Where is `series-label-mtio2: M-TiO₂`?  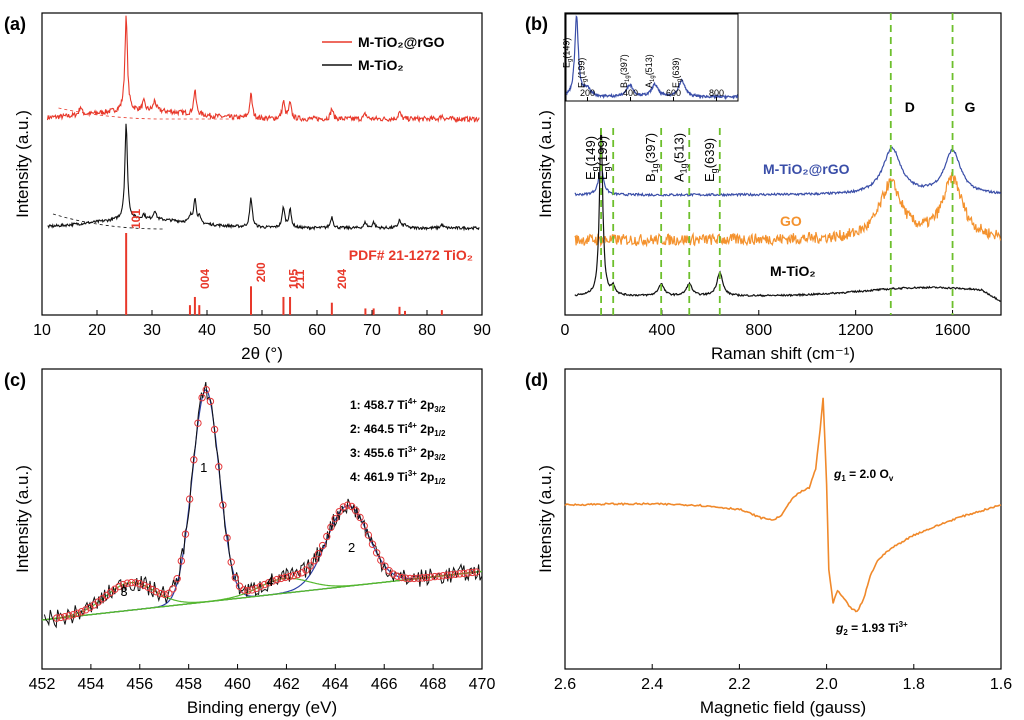
series-label-mtio2: M-TiO₂ is located at coordinates (793, 271).